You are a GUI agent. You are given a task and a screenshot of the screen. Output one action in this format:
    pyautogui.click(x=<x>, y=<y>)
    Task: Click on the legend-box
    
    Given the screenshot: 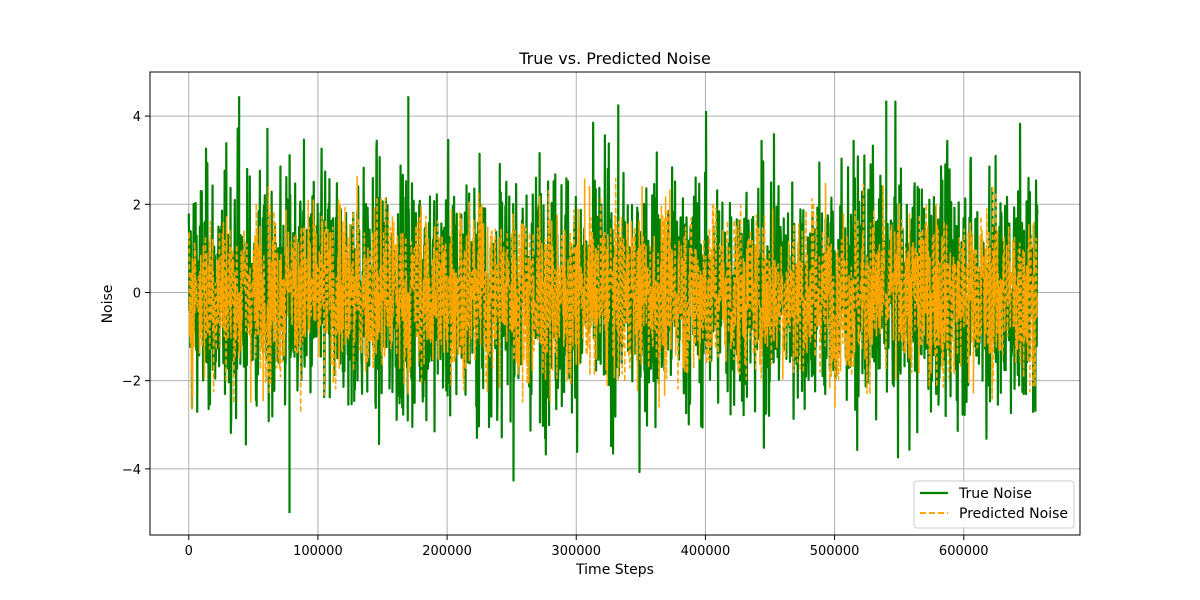 What is the action you would take?
    pyautogui.click(x=994, y=504)
    